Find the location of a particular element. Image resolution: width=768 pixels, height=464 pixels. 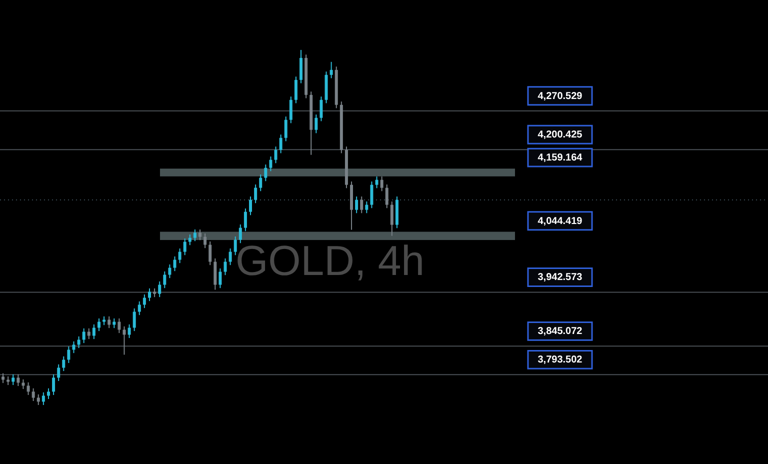

ref-line-label: 3,942.573 is located at coordinates (560, 278).